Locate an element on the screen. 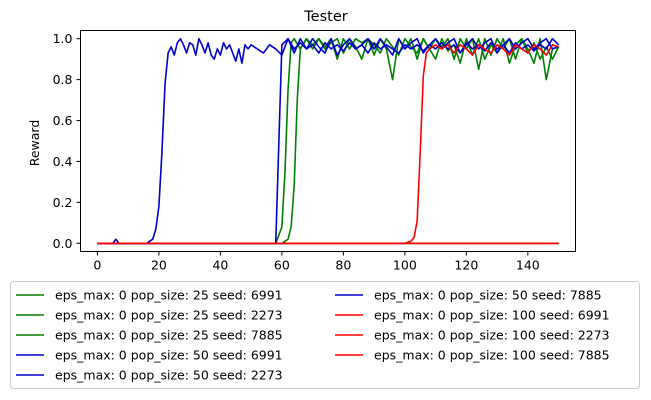 The image size is (651, 400). x-tick-label: 100 is located at coordinates (405, 265).